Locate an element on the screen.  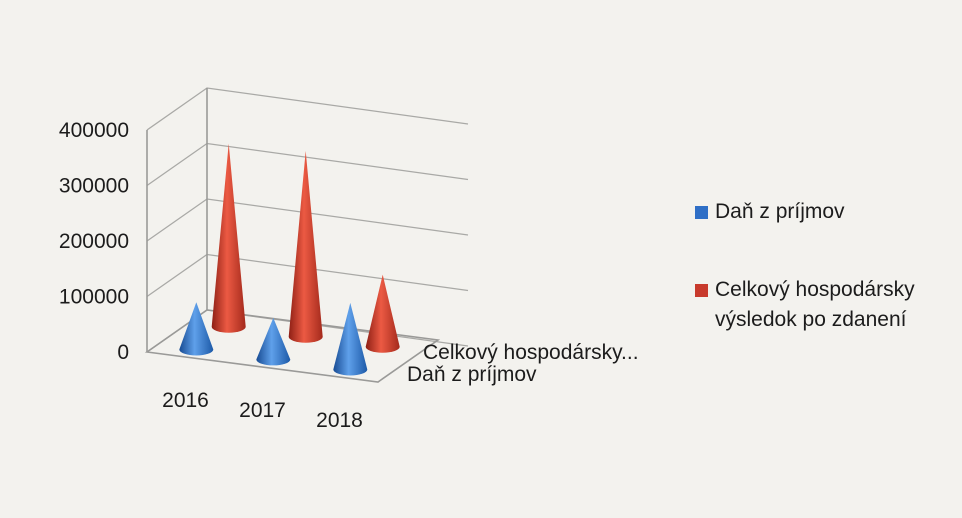
y-tick-label: 100000 is located at coordinates (94, 297).